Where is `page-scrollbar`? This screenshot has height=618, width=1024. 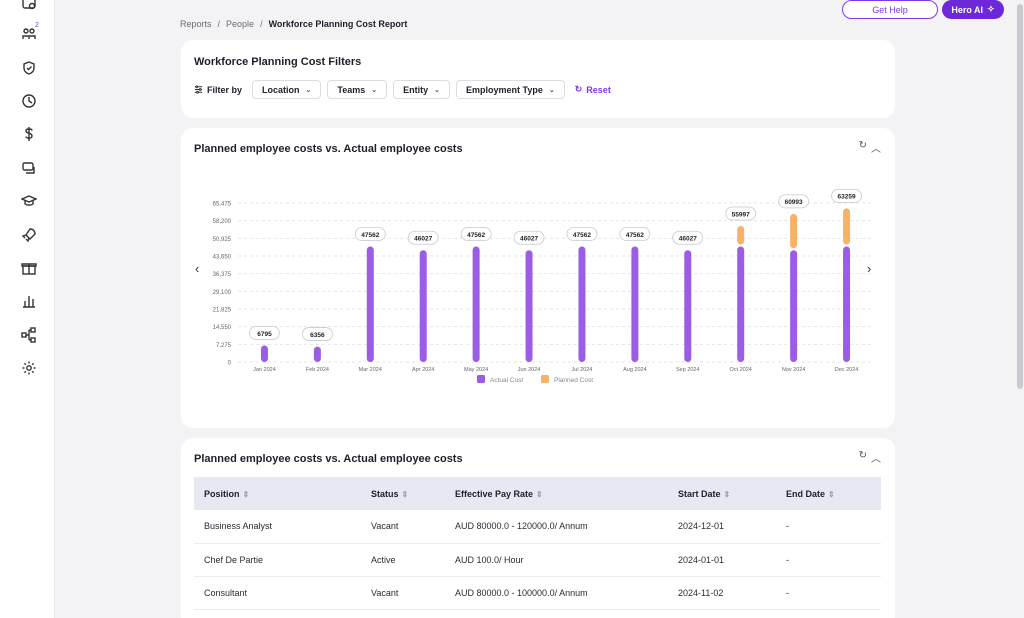 page-scrollbar is located at coordinates (1020, 309).